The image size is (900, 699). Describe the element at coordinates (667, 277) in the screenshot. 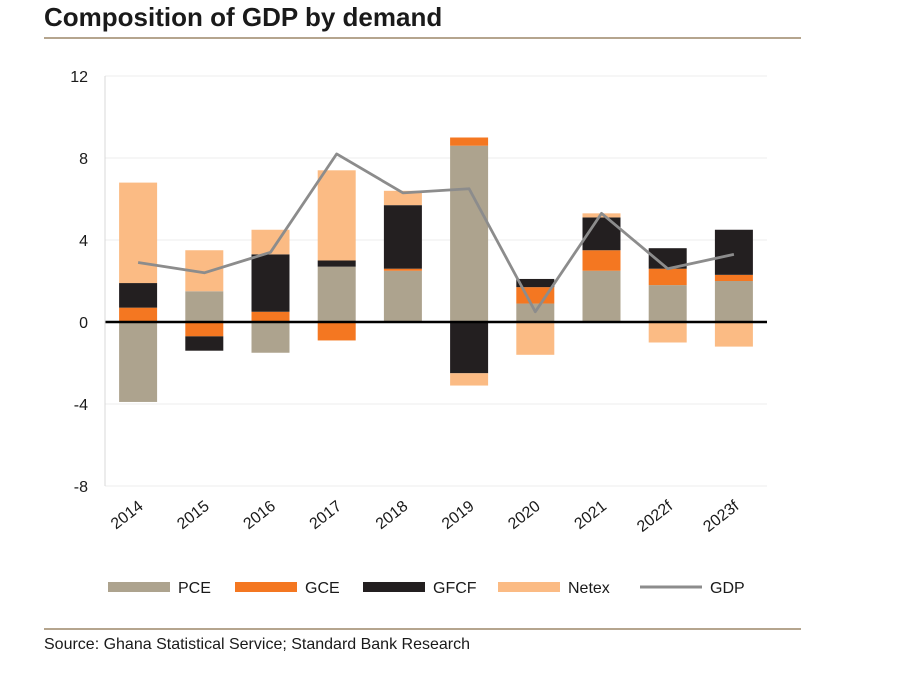

I see `bar-gce-2022f` at that location.